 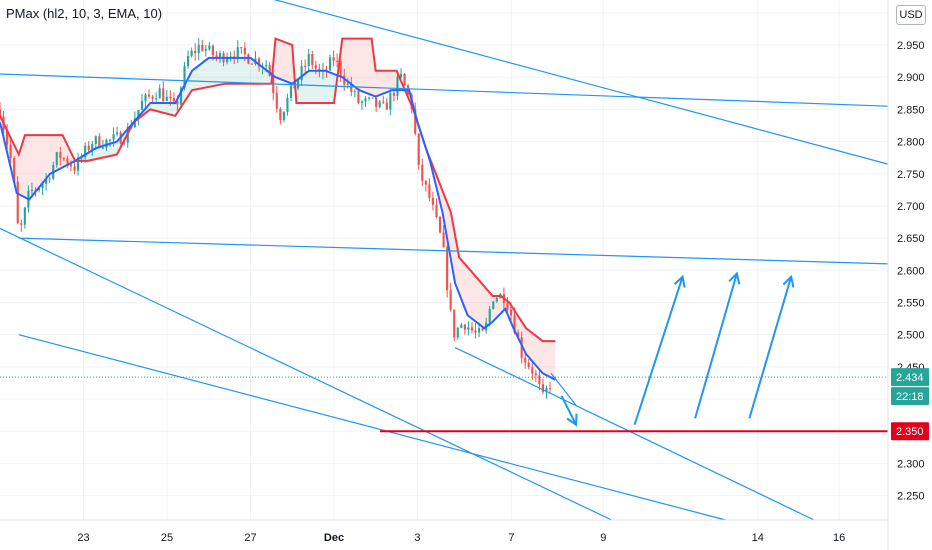 I want to click on x-tick-label: 27, so click(x=250, y=538).